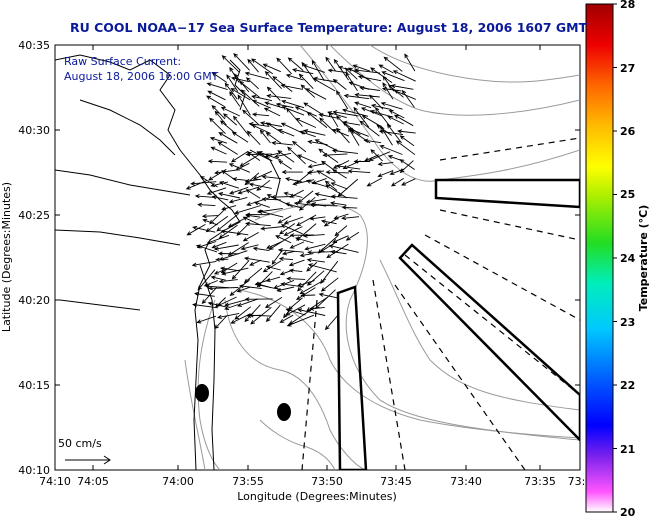 This screenshot has width=651, height=518. I want to click on x-tick-label: 74:10, so click(55, 481).